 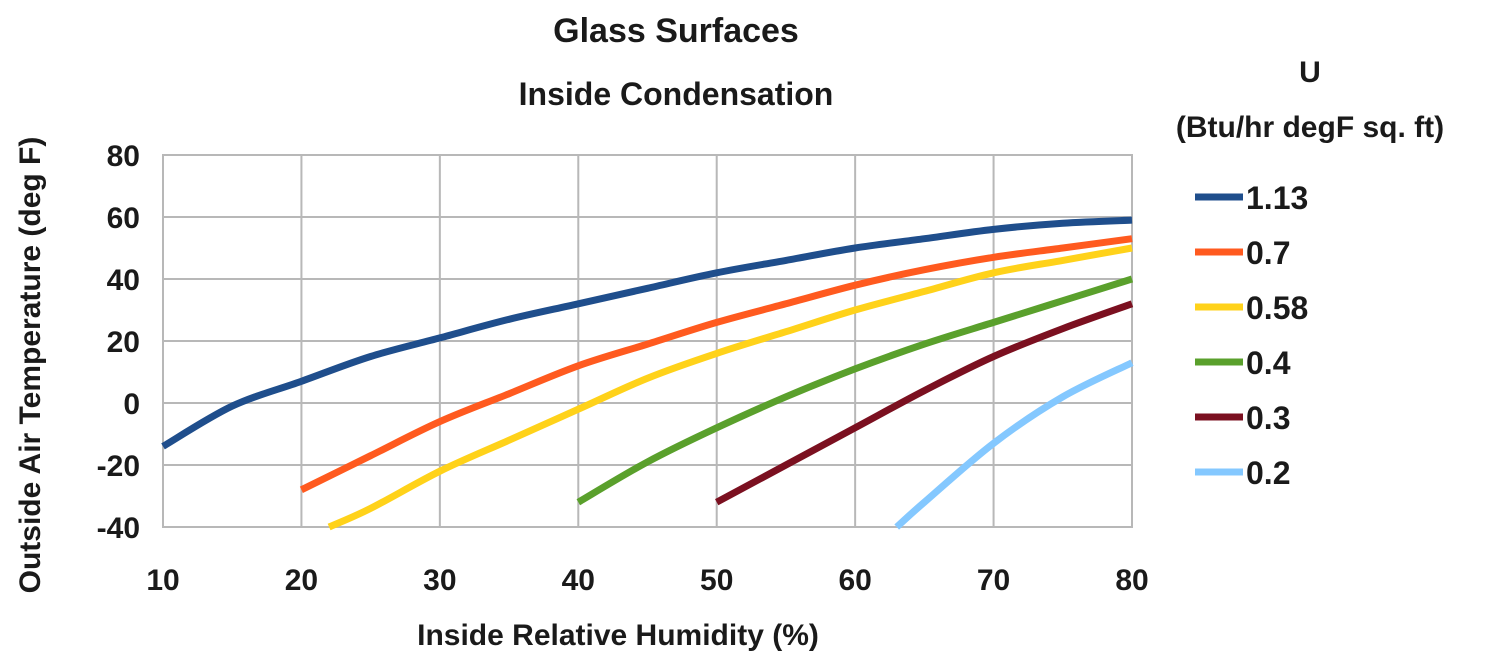 I want to click on y-tick-label: 20, so click(x=123, y=342).